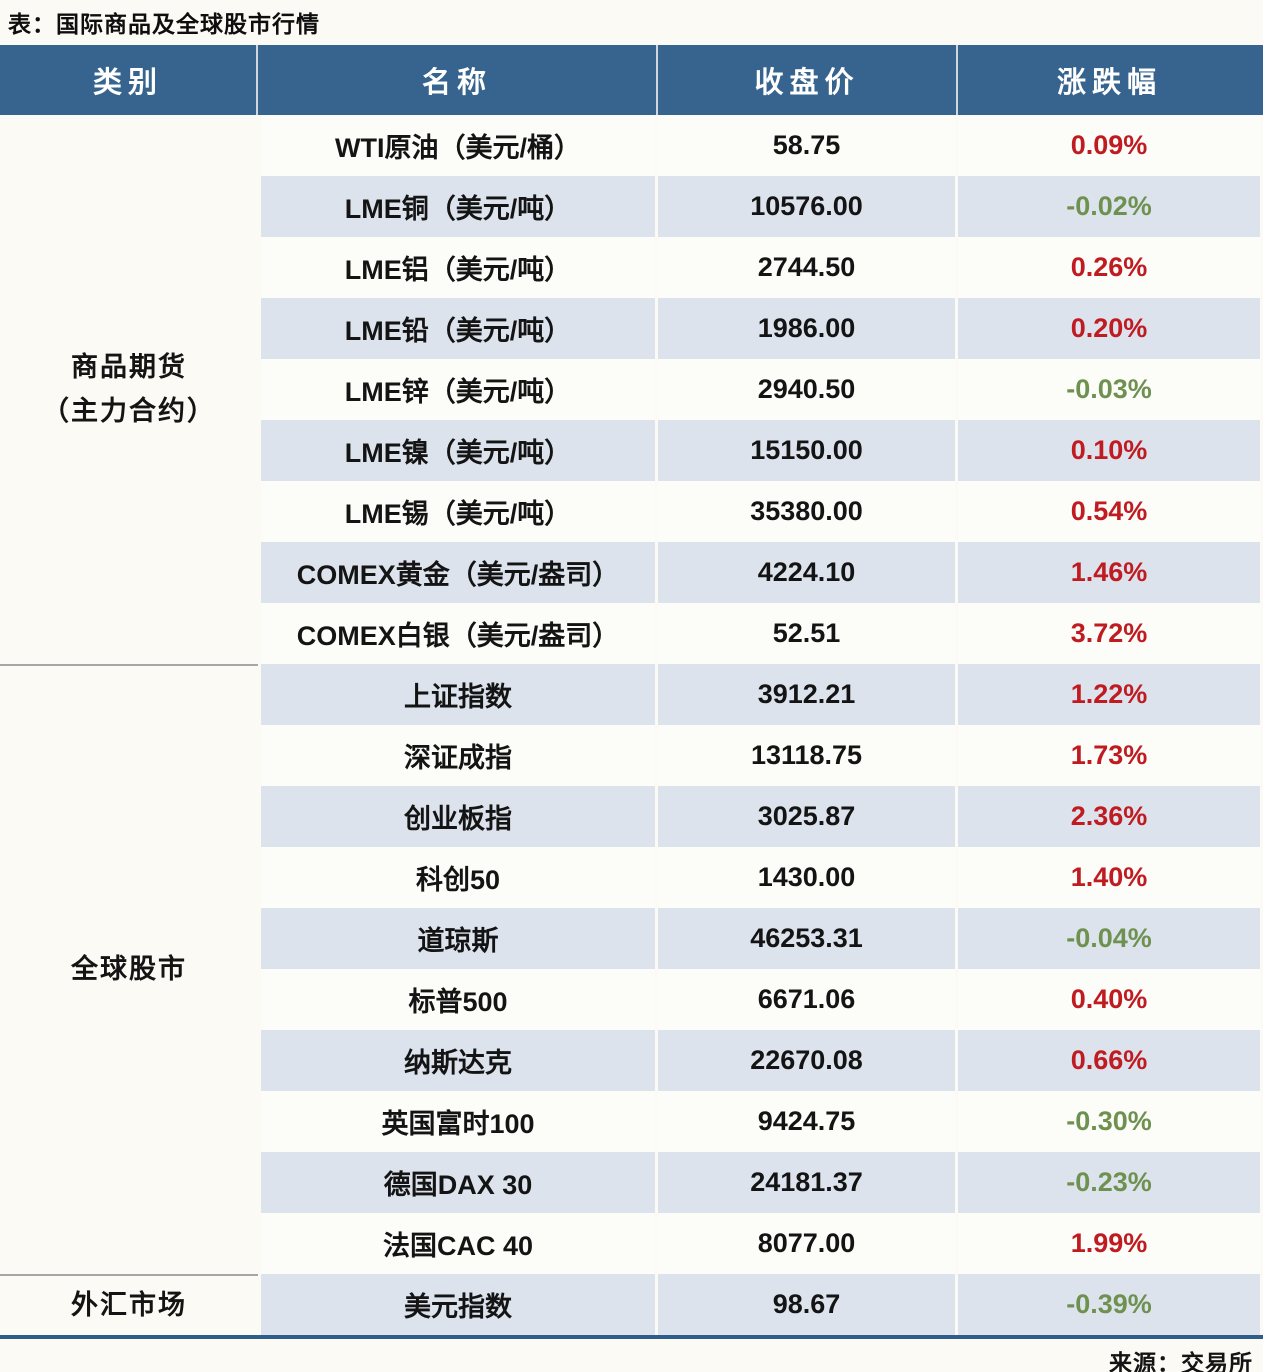 The width and height of the screenshot is (1263, 1372). I want to click on table-row: 纳斯达克 22670.08 0.66%, so click(760, 1060).